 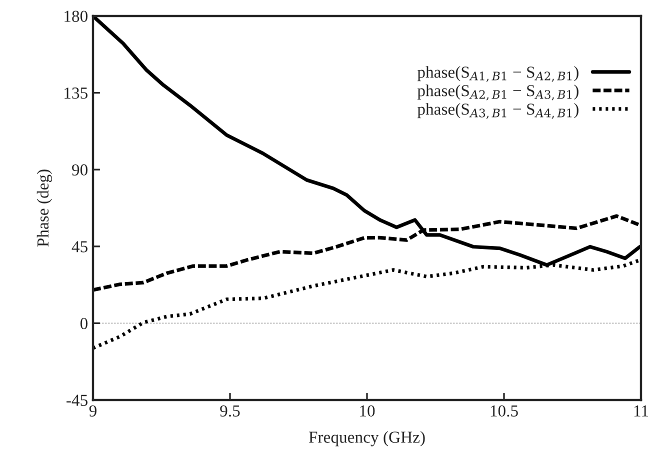 What do you see at coordinates (92, 411) in the screenshot?
I see `x-tick-label: 9` at bounding box center [92, 411].